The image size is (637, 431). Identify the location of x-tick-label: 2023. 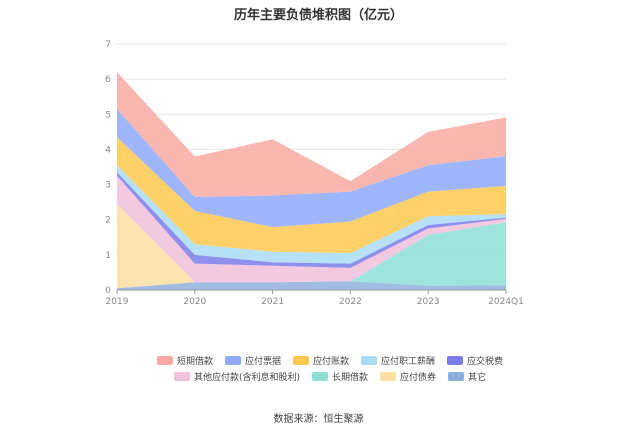
(428, 302).